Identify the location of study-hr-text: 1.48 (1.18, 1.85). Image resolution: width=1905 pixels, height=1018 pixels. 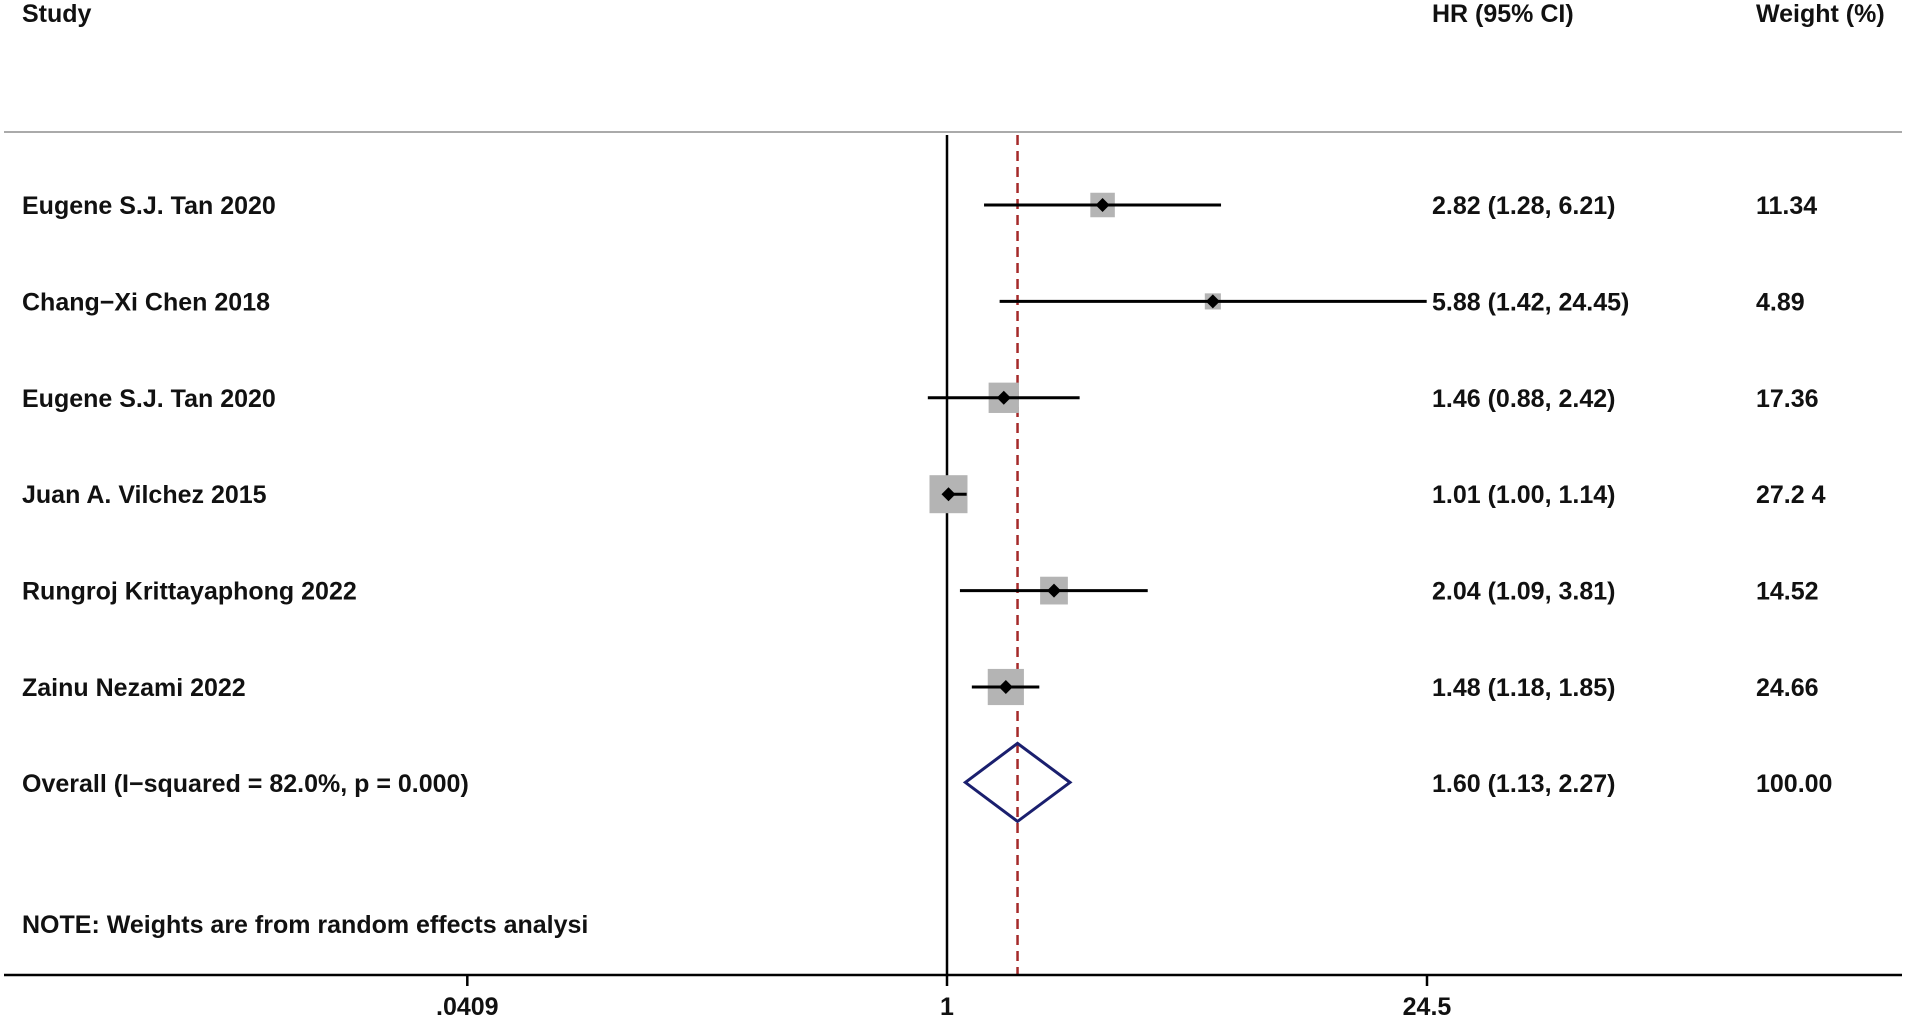
(1523, 688).